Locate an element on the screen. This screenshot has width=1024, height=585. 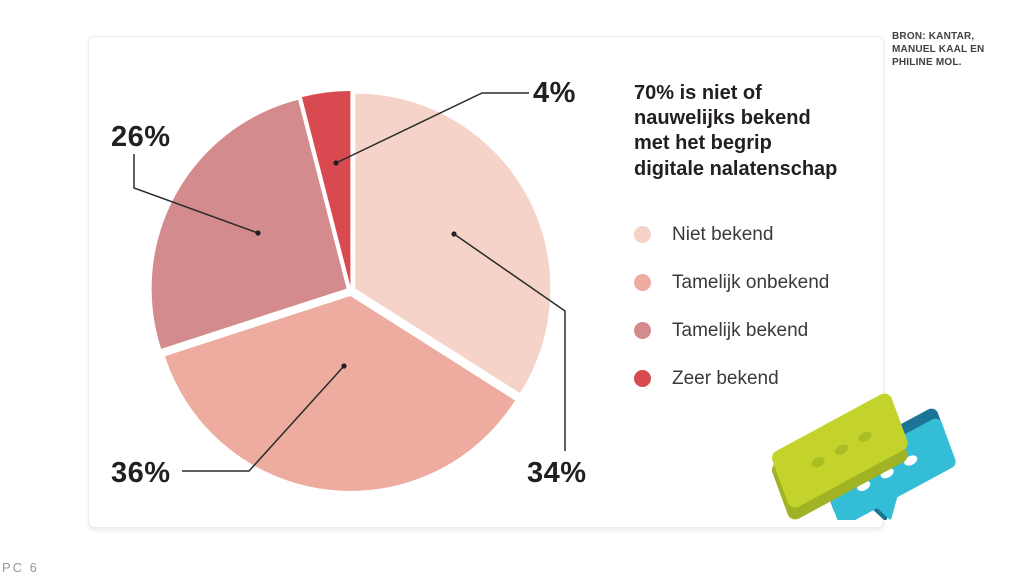
leader-line-4pct is located at coordinates (432, 128).